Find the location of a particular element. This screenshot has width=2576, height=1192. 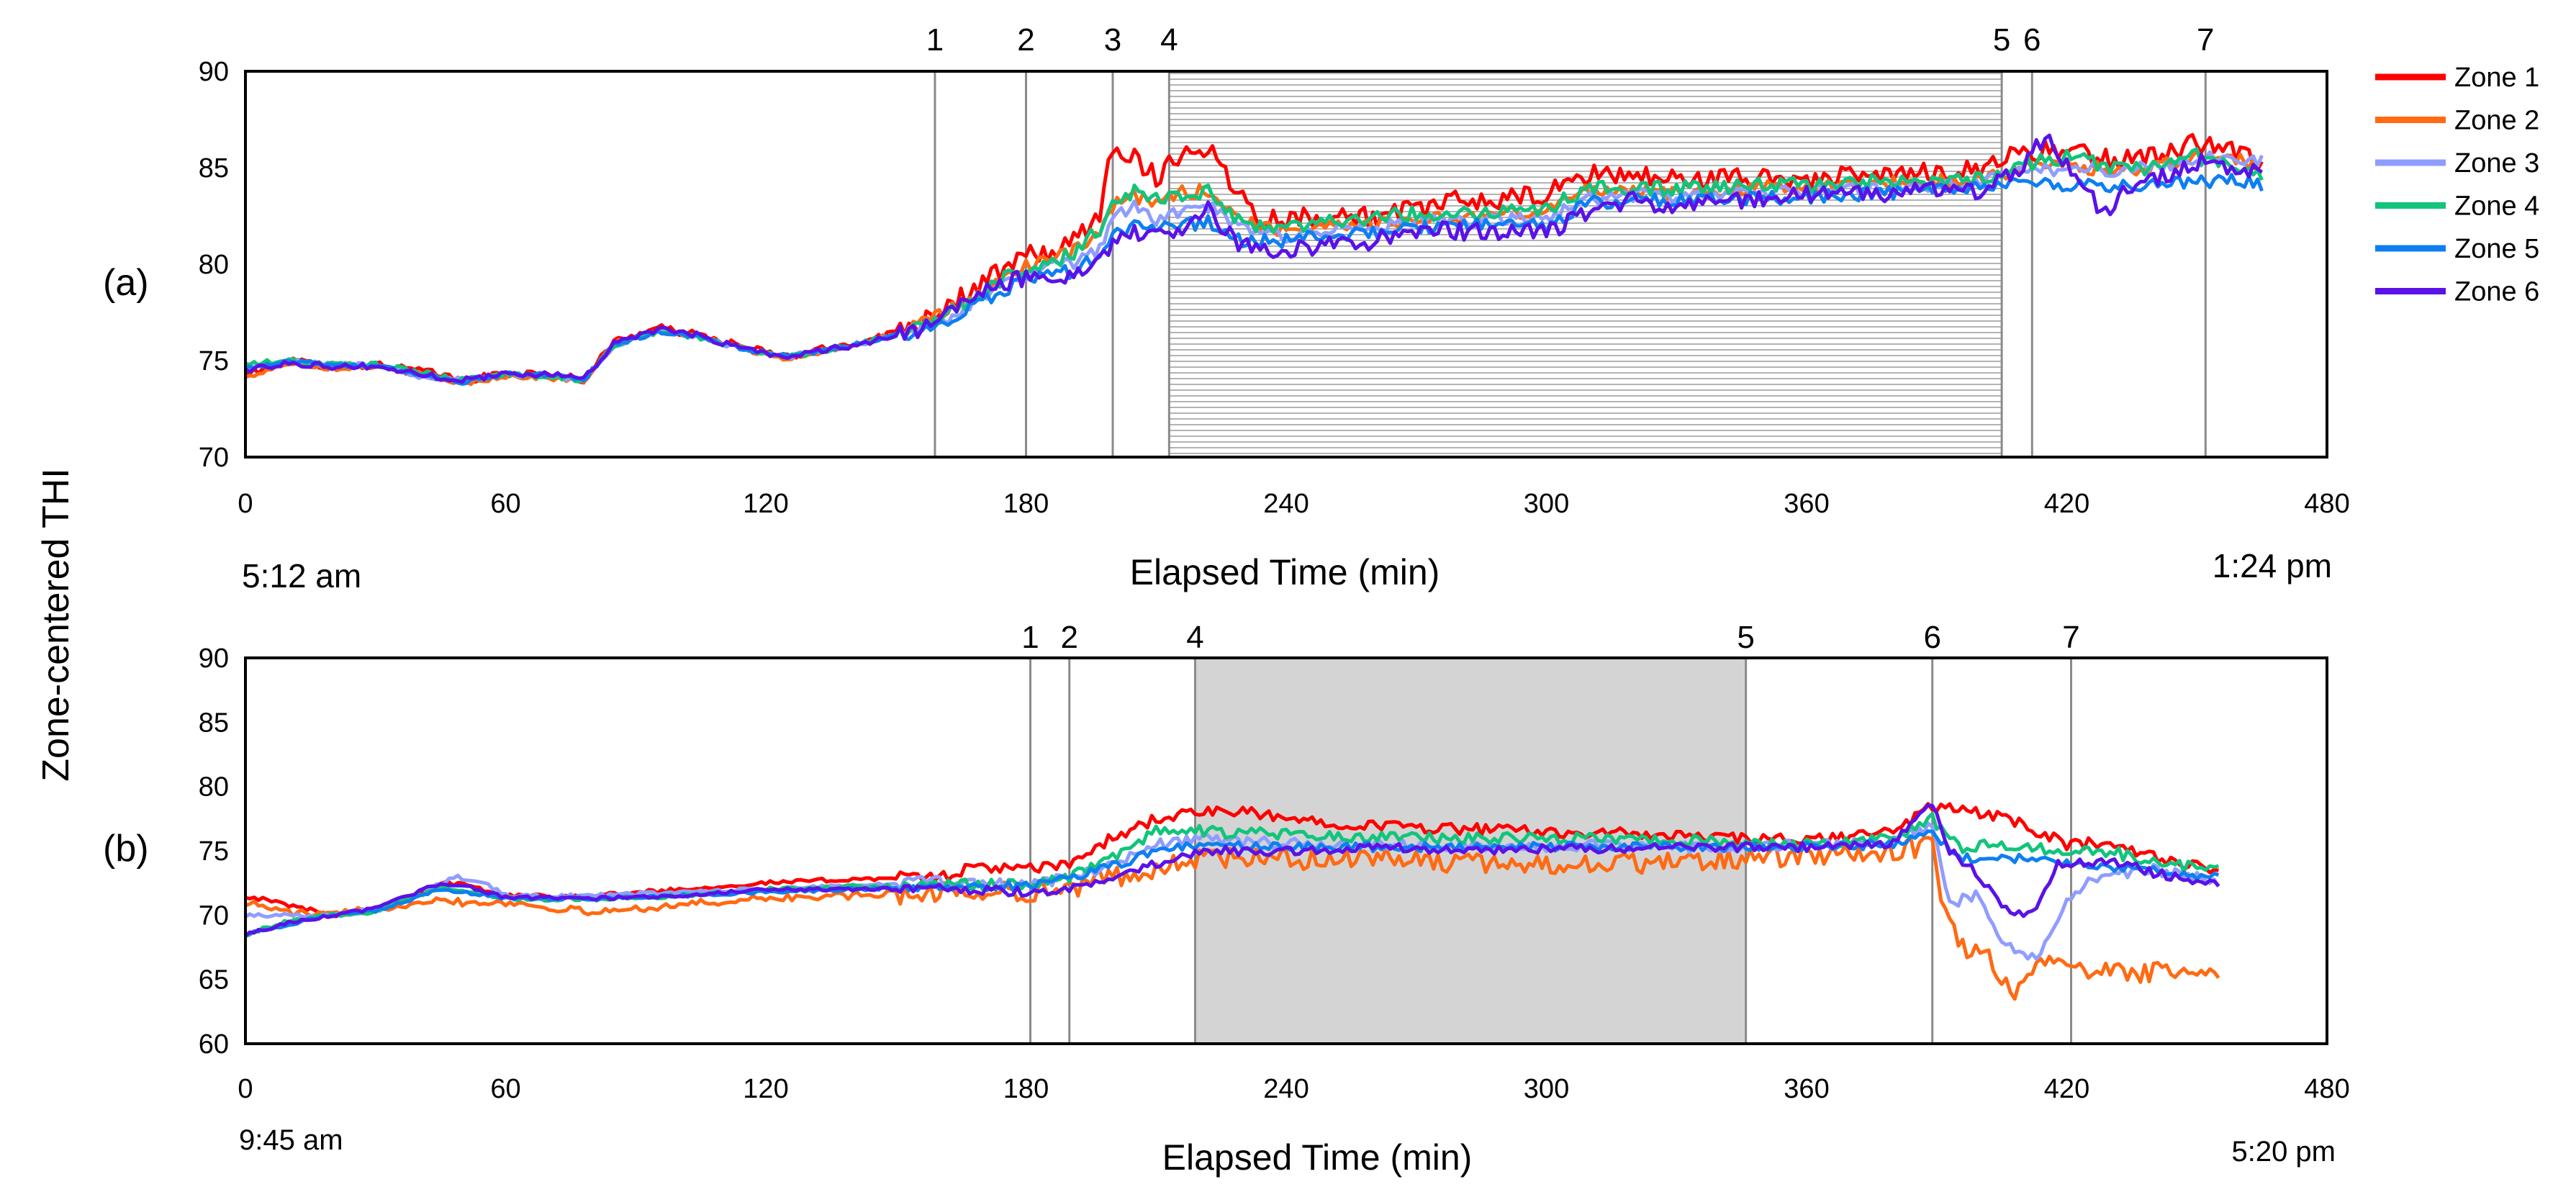

shaded-region is located at coordinates (1585, 264).